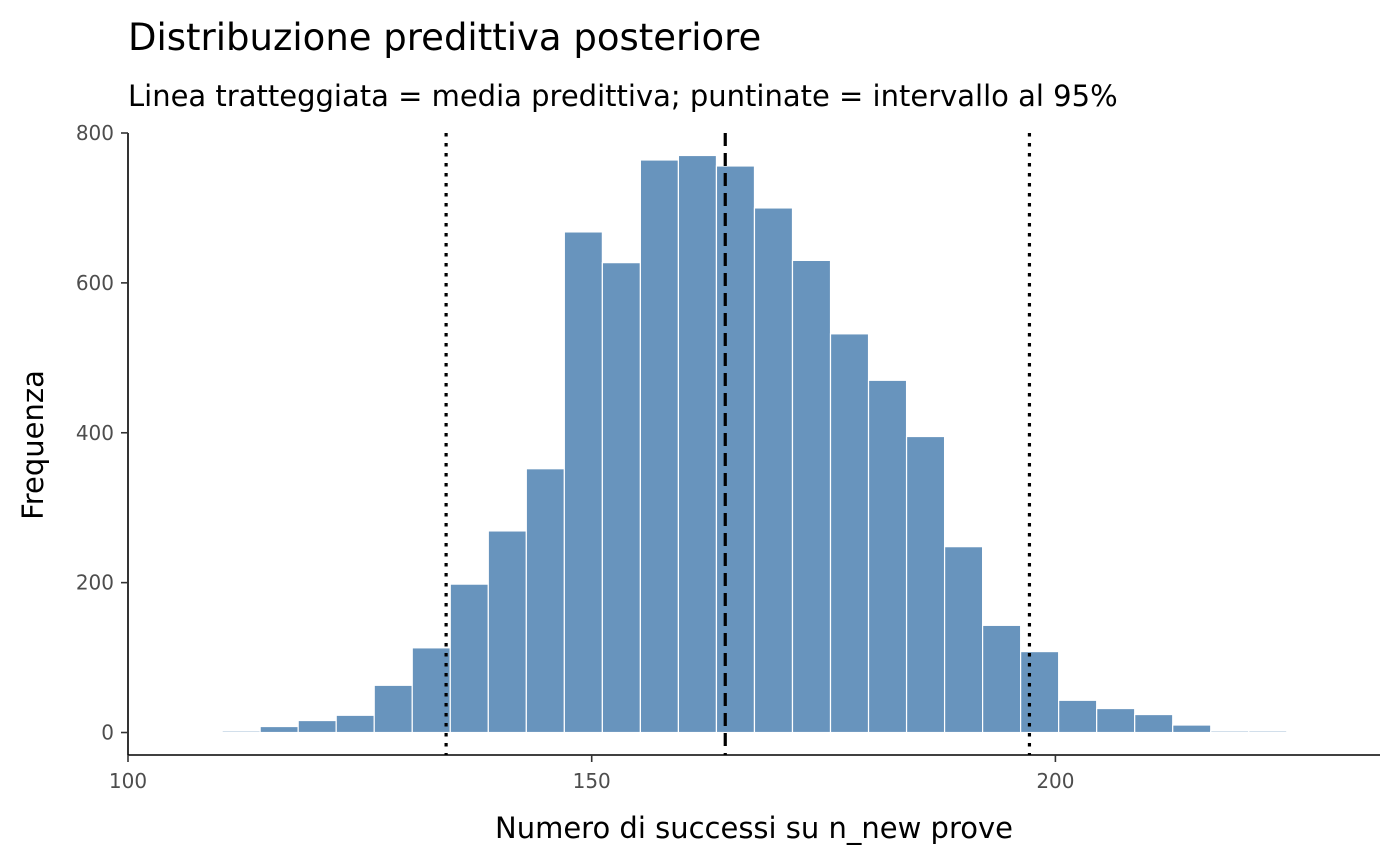  What do you see at coordinates (107, 733) in the screenshot?
I see `y-tick-label: 0` at bounding box center [107, 733].